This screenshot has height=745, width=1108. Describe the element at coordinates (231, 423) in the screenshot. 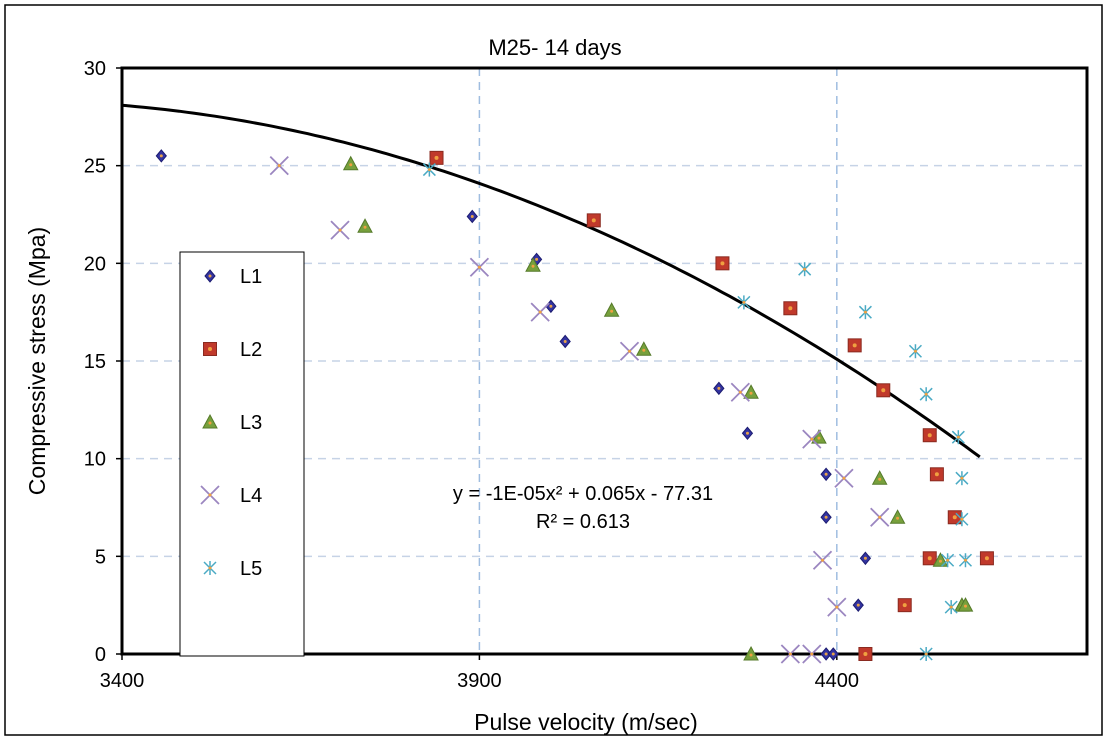

I see `legend-items: L1 L2 L3 L4 L5` at that location.